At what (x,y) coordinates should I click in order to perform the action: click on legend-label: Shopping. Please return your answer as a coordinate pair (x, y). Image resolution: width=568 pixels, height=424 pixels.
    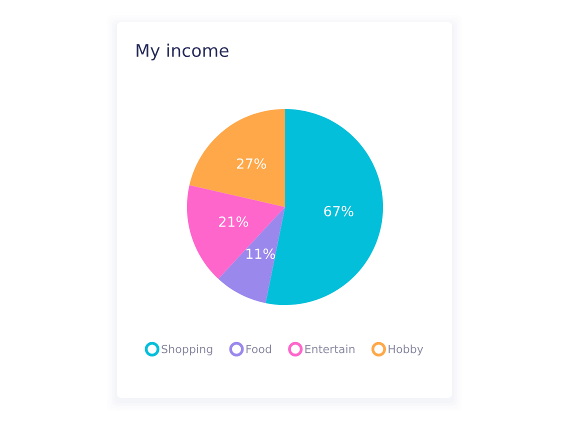
    Looking at the image, I should click on (187, 350).